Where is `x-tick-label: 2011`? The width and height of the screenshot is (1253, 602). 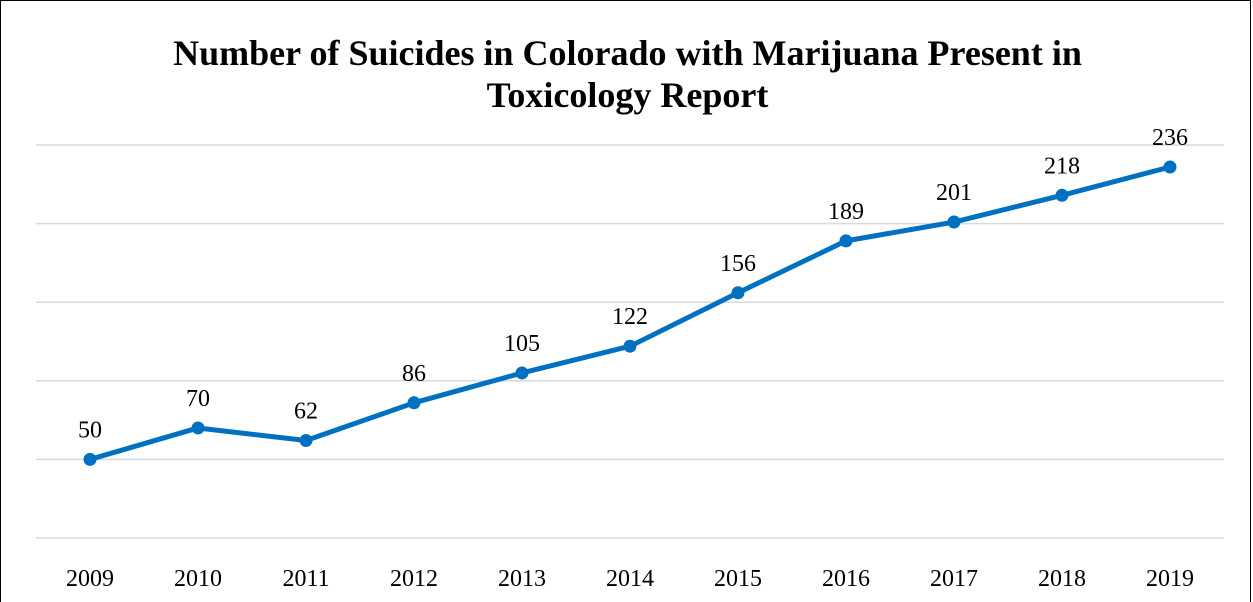
x-tick-label: 2011 is located at coordinates (305, 579).